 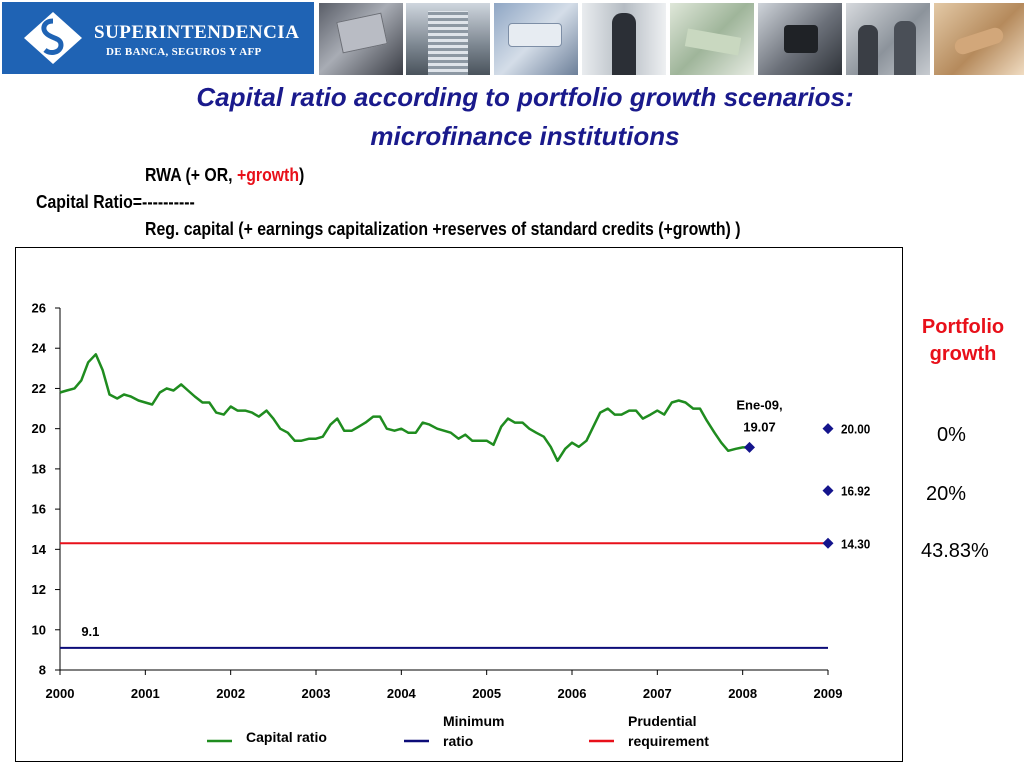 What do you see at coordinates (888, 39) in the screenshot?
I see `banner-photo-meeting` at bounding box center [888, 39].